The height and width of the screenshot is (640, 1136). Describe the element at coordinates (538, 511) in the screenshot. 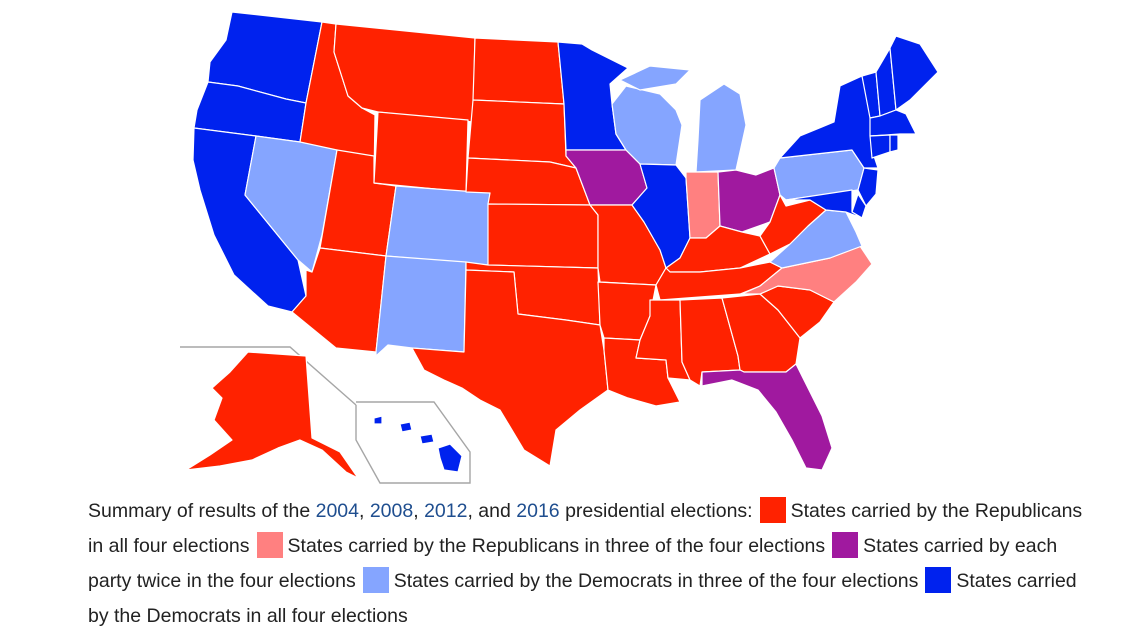

I see `year-link-2016: 2016` at that location.